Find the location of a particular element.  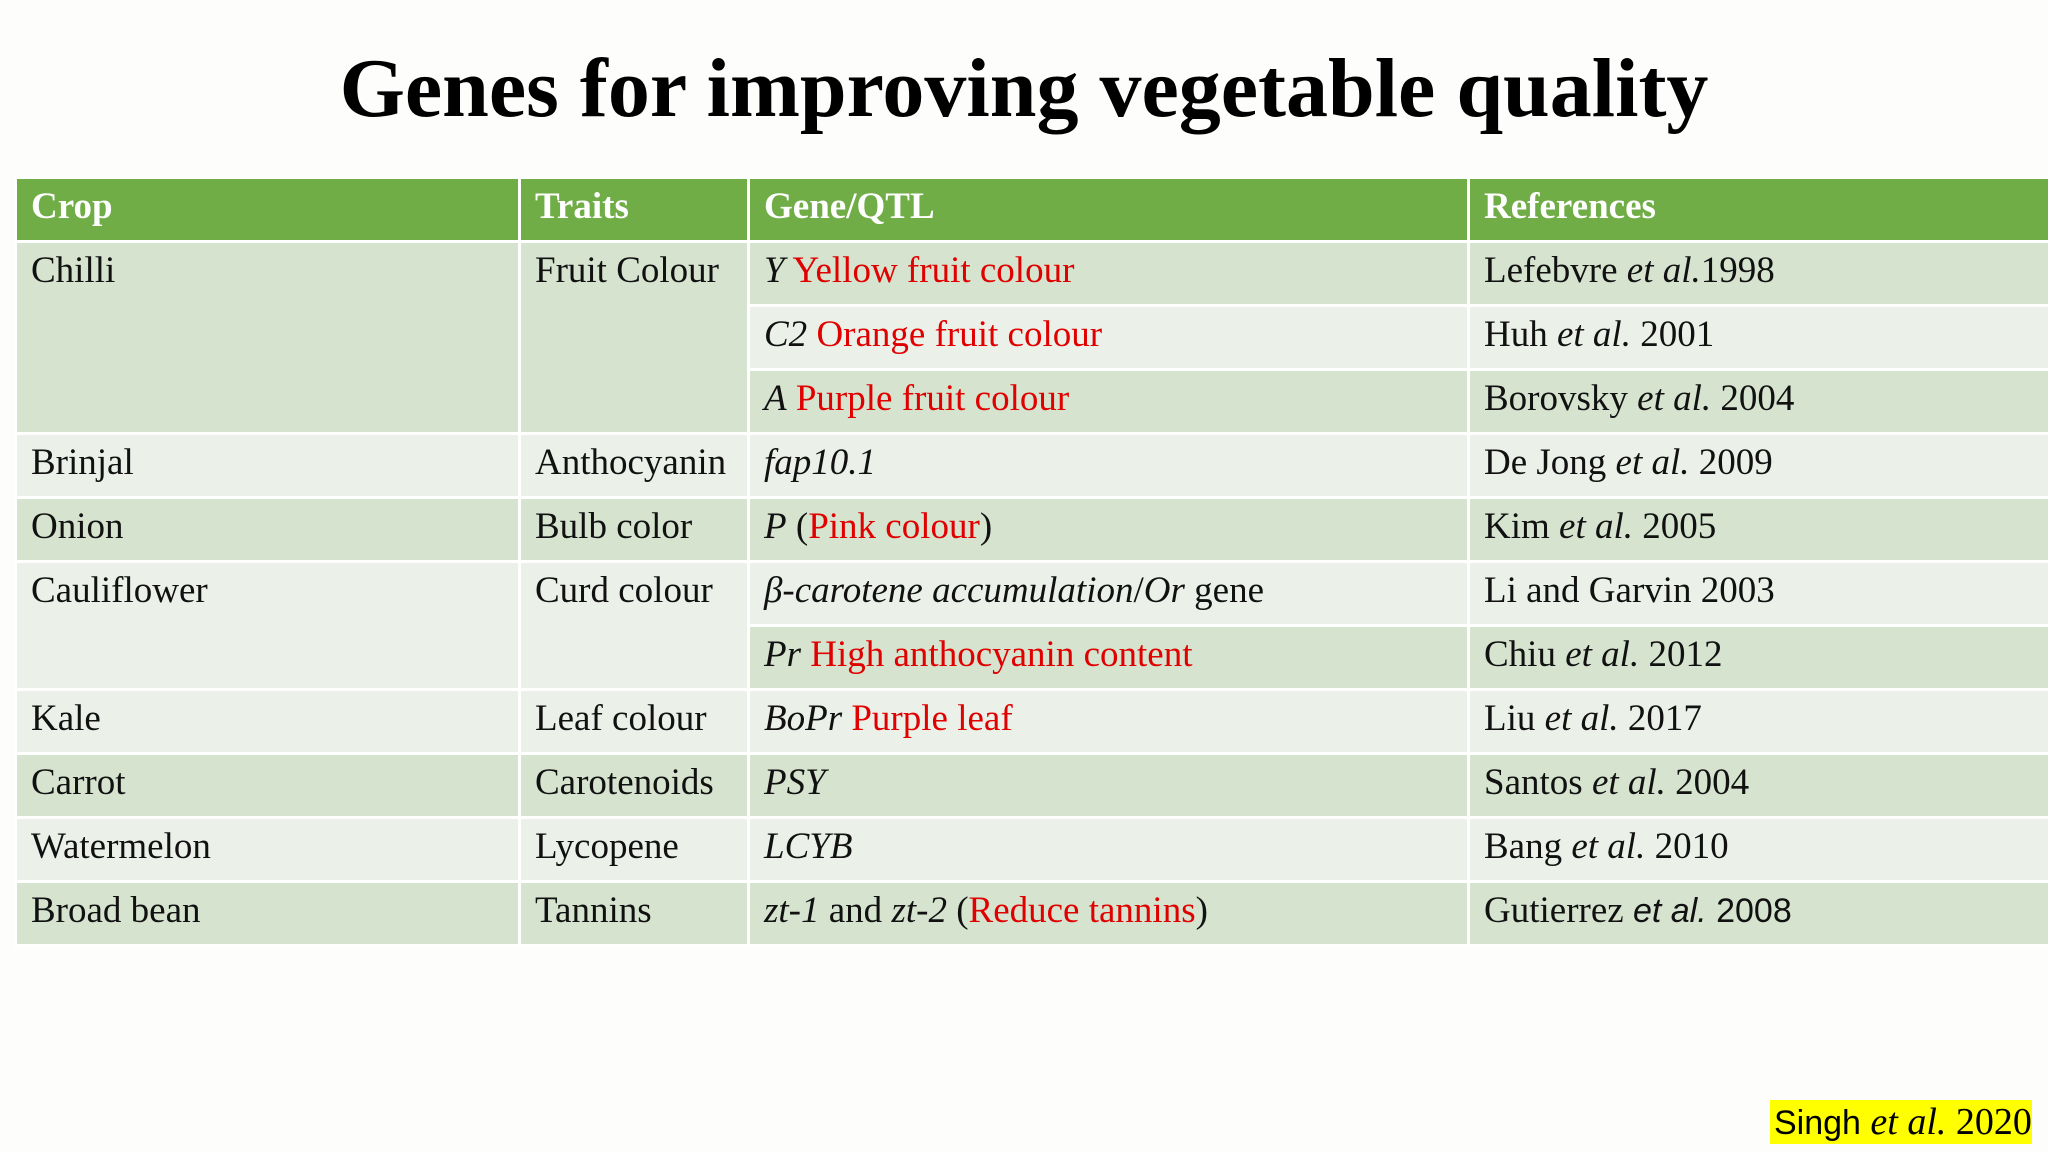

gene-desc: Pink colour is located at coordinates (894, 526).